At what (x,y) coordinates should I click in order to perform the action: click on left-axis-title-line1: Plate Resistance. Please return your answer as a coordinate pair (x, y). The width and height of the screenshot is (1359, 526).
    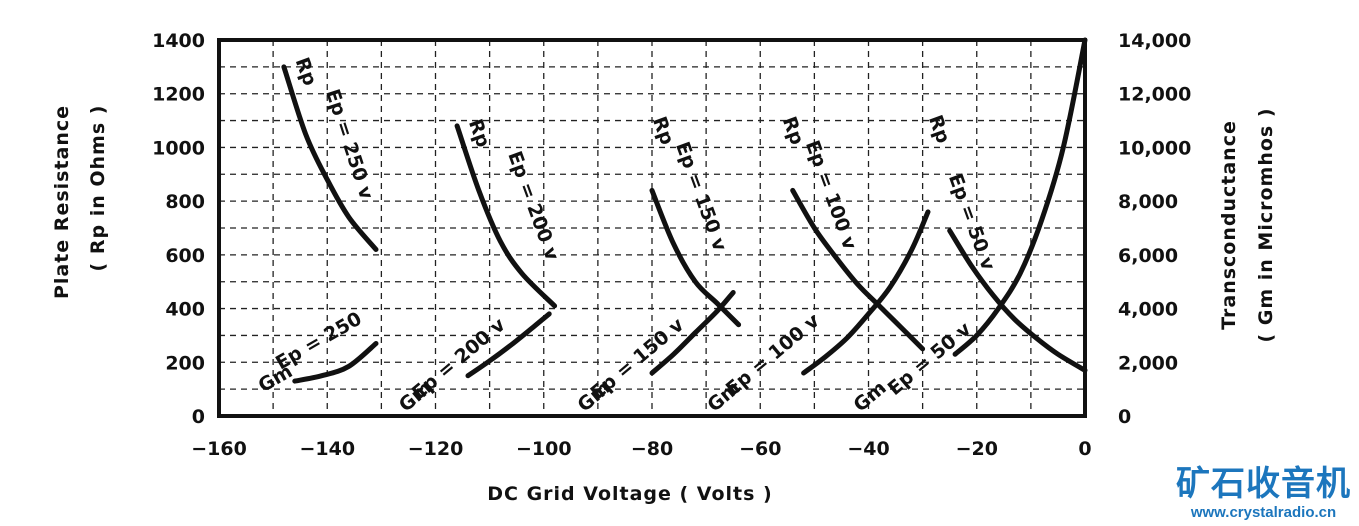
    Looking at the image, I should click on (62, 202).